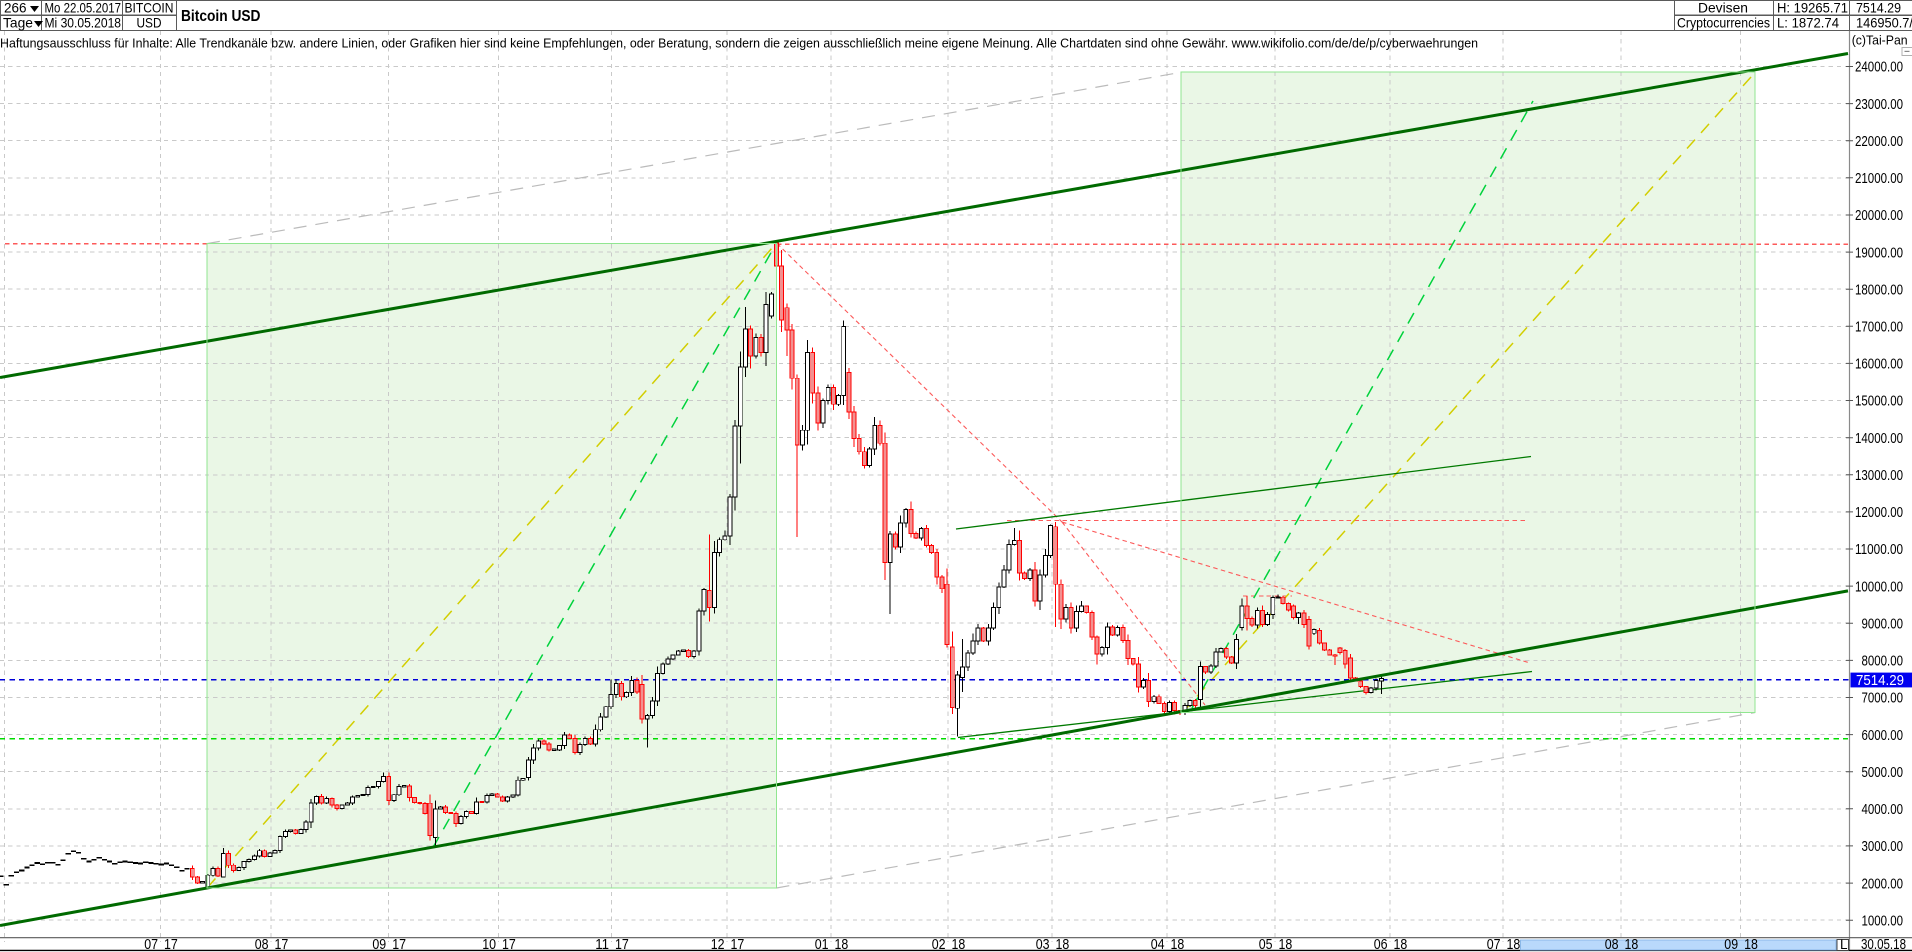  Describe the element at coordinates (489, 944) in the screenshot. I see `svg-text: 10` at that location.